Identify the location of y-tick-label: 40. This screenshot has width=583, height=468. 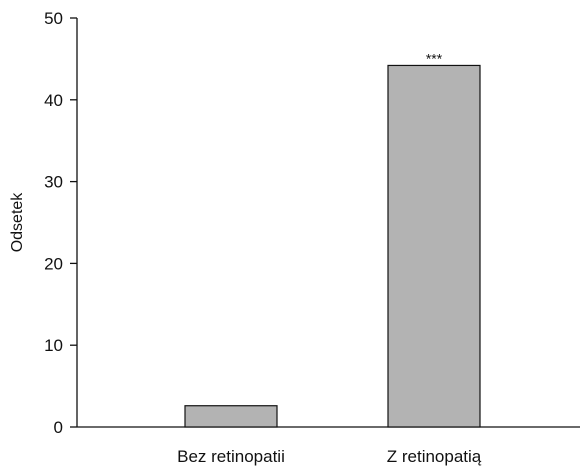
(53, 100).